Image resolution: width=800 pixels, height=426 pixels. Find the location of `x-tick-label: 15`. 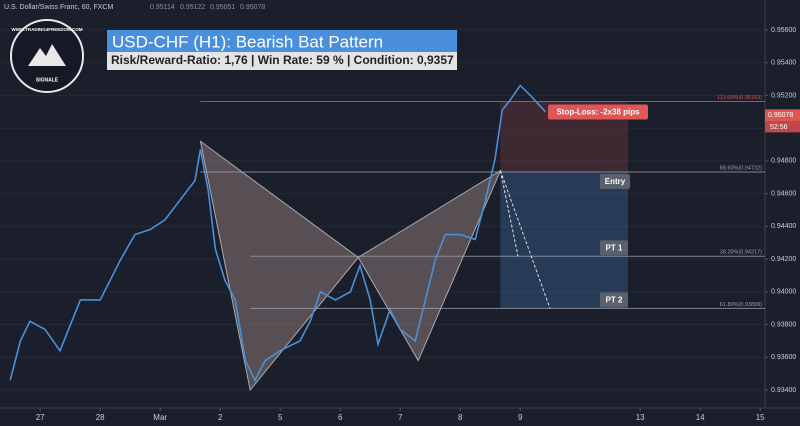

x-tick-label: 15 is located at coordinates (760, 417).